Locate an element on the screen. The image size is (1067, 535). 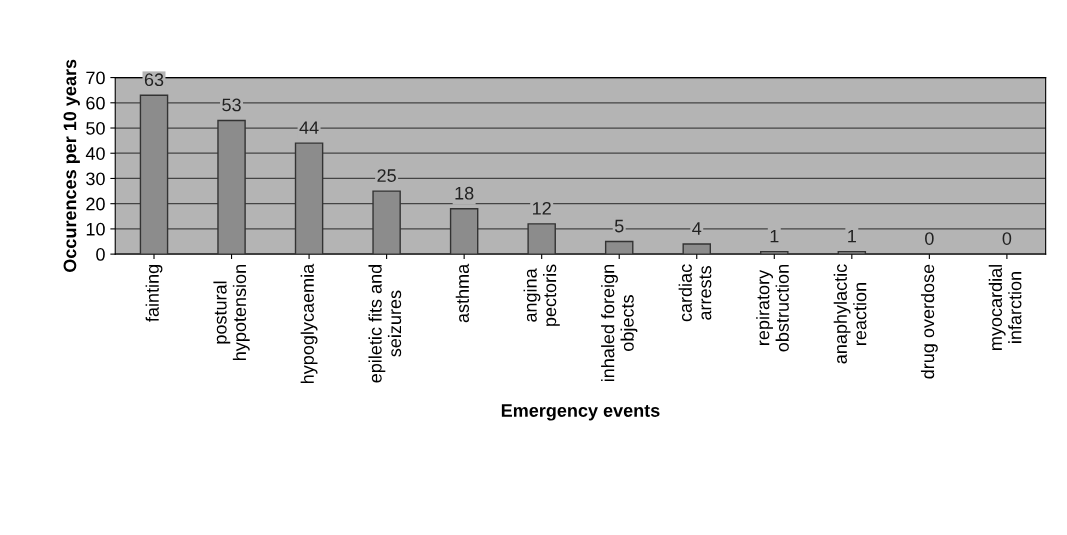
x-tick-label: hypoglycaemia is located at coordinates (309, 323).